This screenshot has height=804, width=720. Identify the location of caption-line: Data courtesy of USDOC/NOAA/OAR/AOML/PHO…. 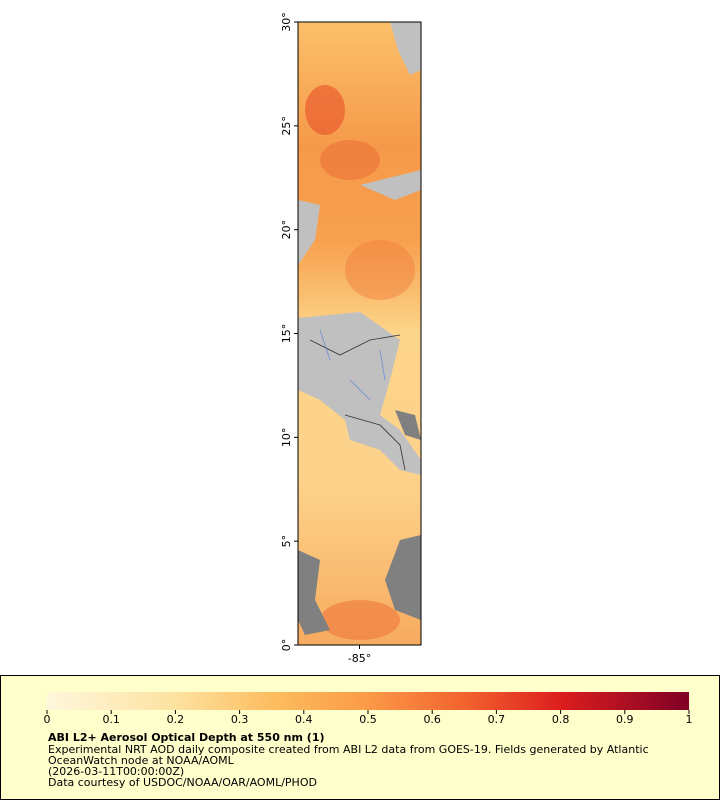
(182, 782).